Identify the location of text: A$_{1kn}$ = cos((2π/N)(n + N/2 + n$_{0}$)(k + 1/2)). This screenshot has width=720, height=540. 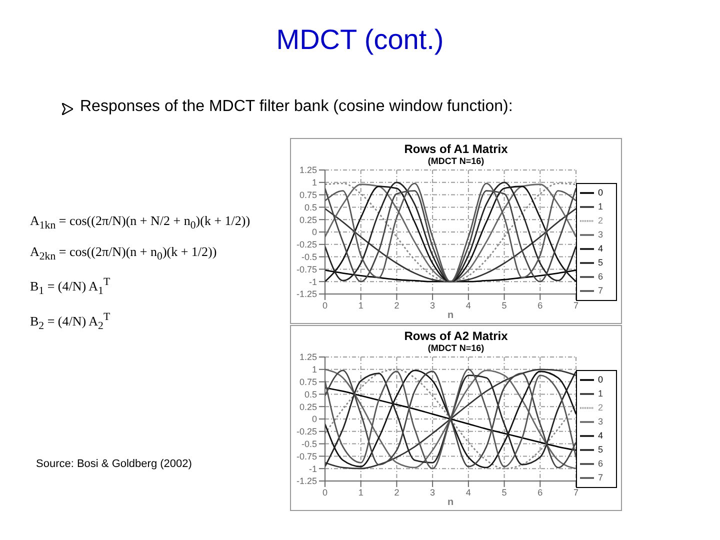
(141, 223).